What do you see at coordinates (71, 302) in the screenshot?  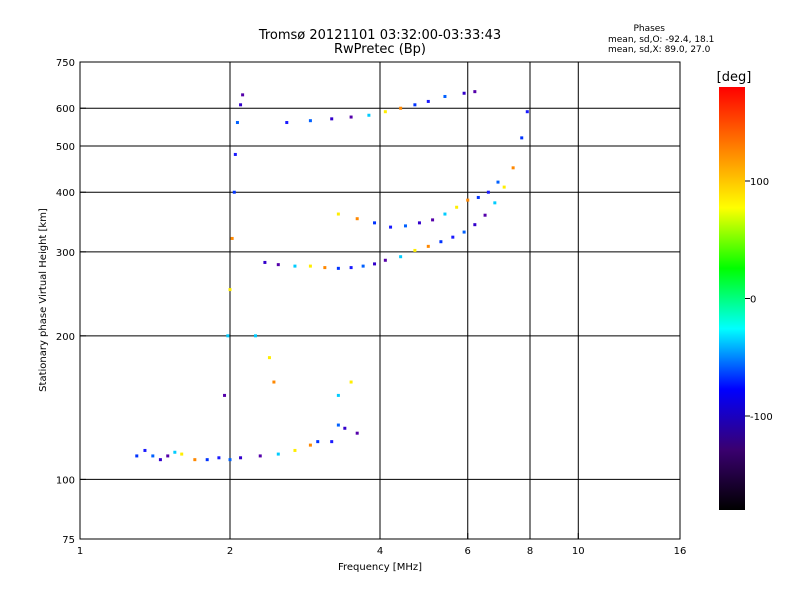 I see `y-axis: 75 100 200 300 400 500 600 750` at bounding box center [71, 302].